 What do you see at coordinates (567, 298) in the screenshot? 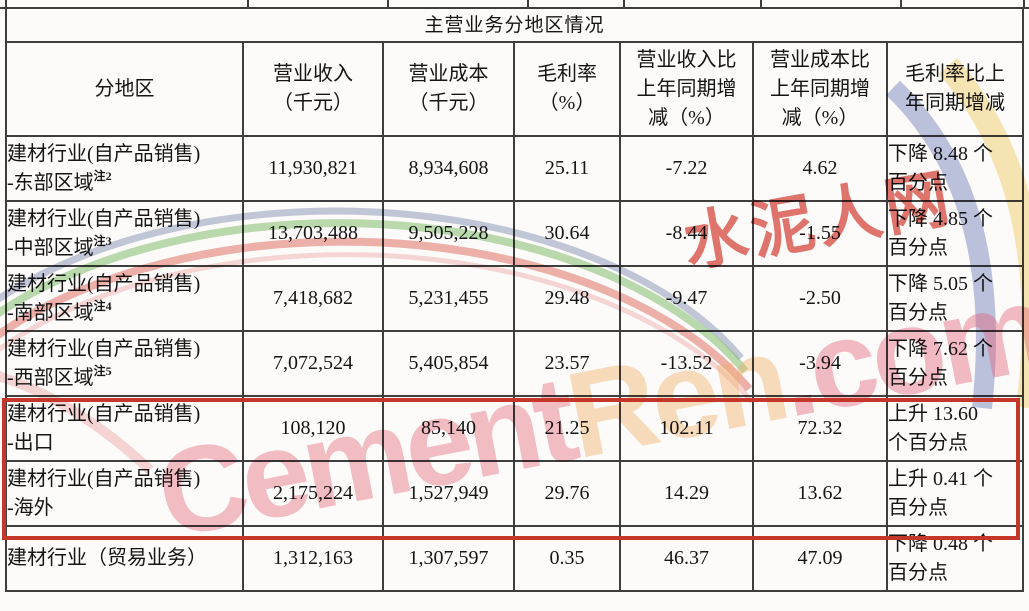
I see `cell-gross-margin: 29.48` at bounding box center [567, 298].